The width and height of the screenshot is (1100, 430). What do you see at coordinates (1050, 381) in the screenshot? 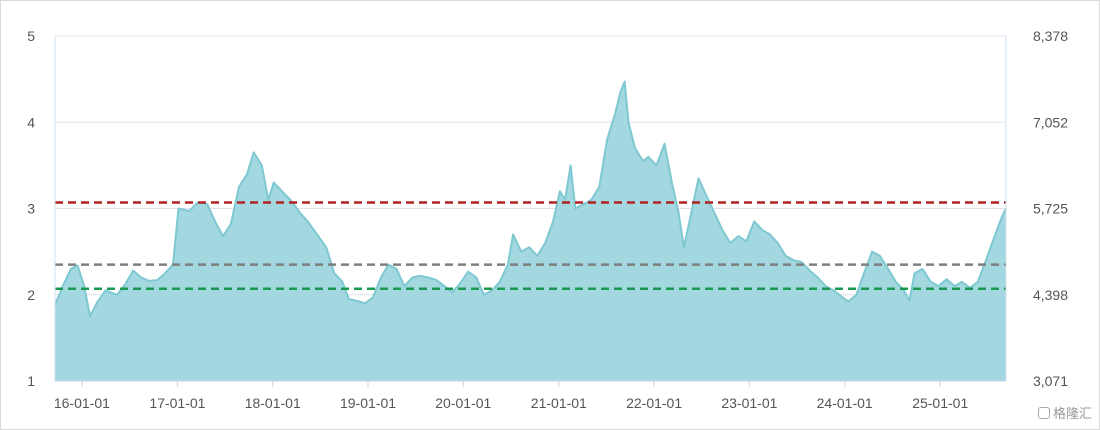
I see `right-tick-label: 3,071` at bounding box center [1050, 381].